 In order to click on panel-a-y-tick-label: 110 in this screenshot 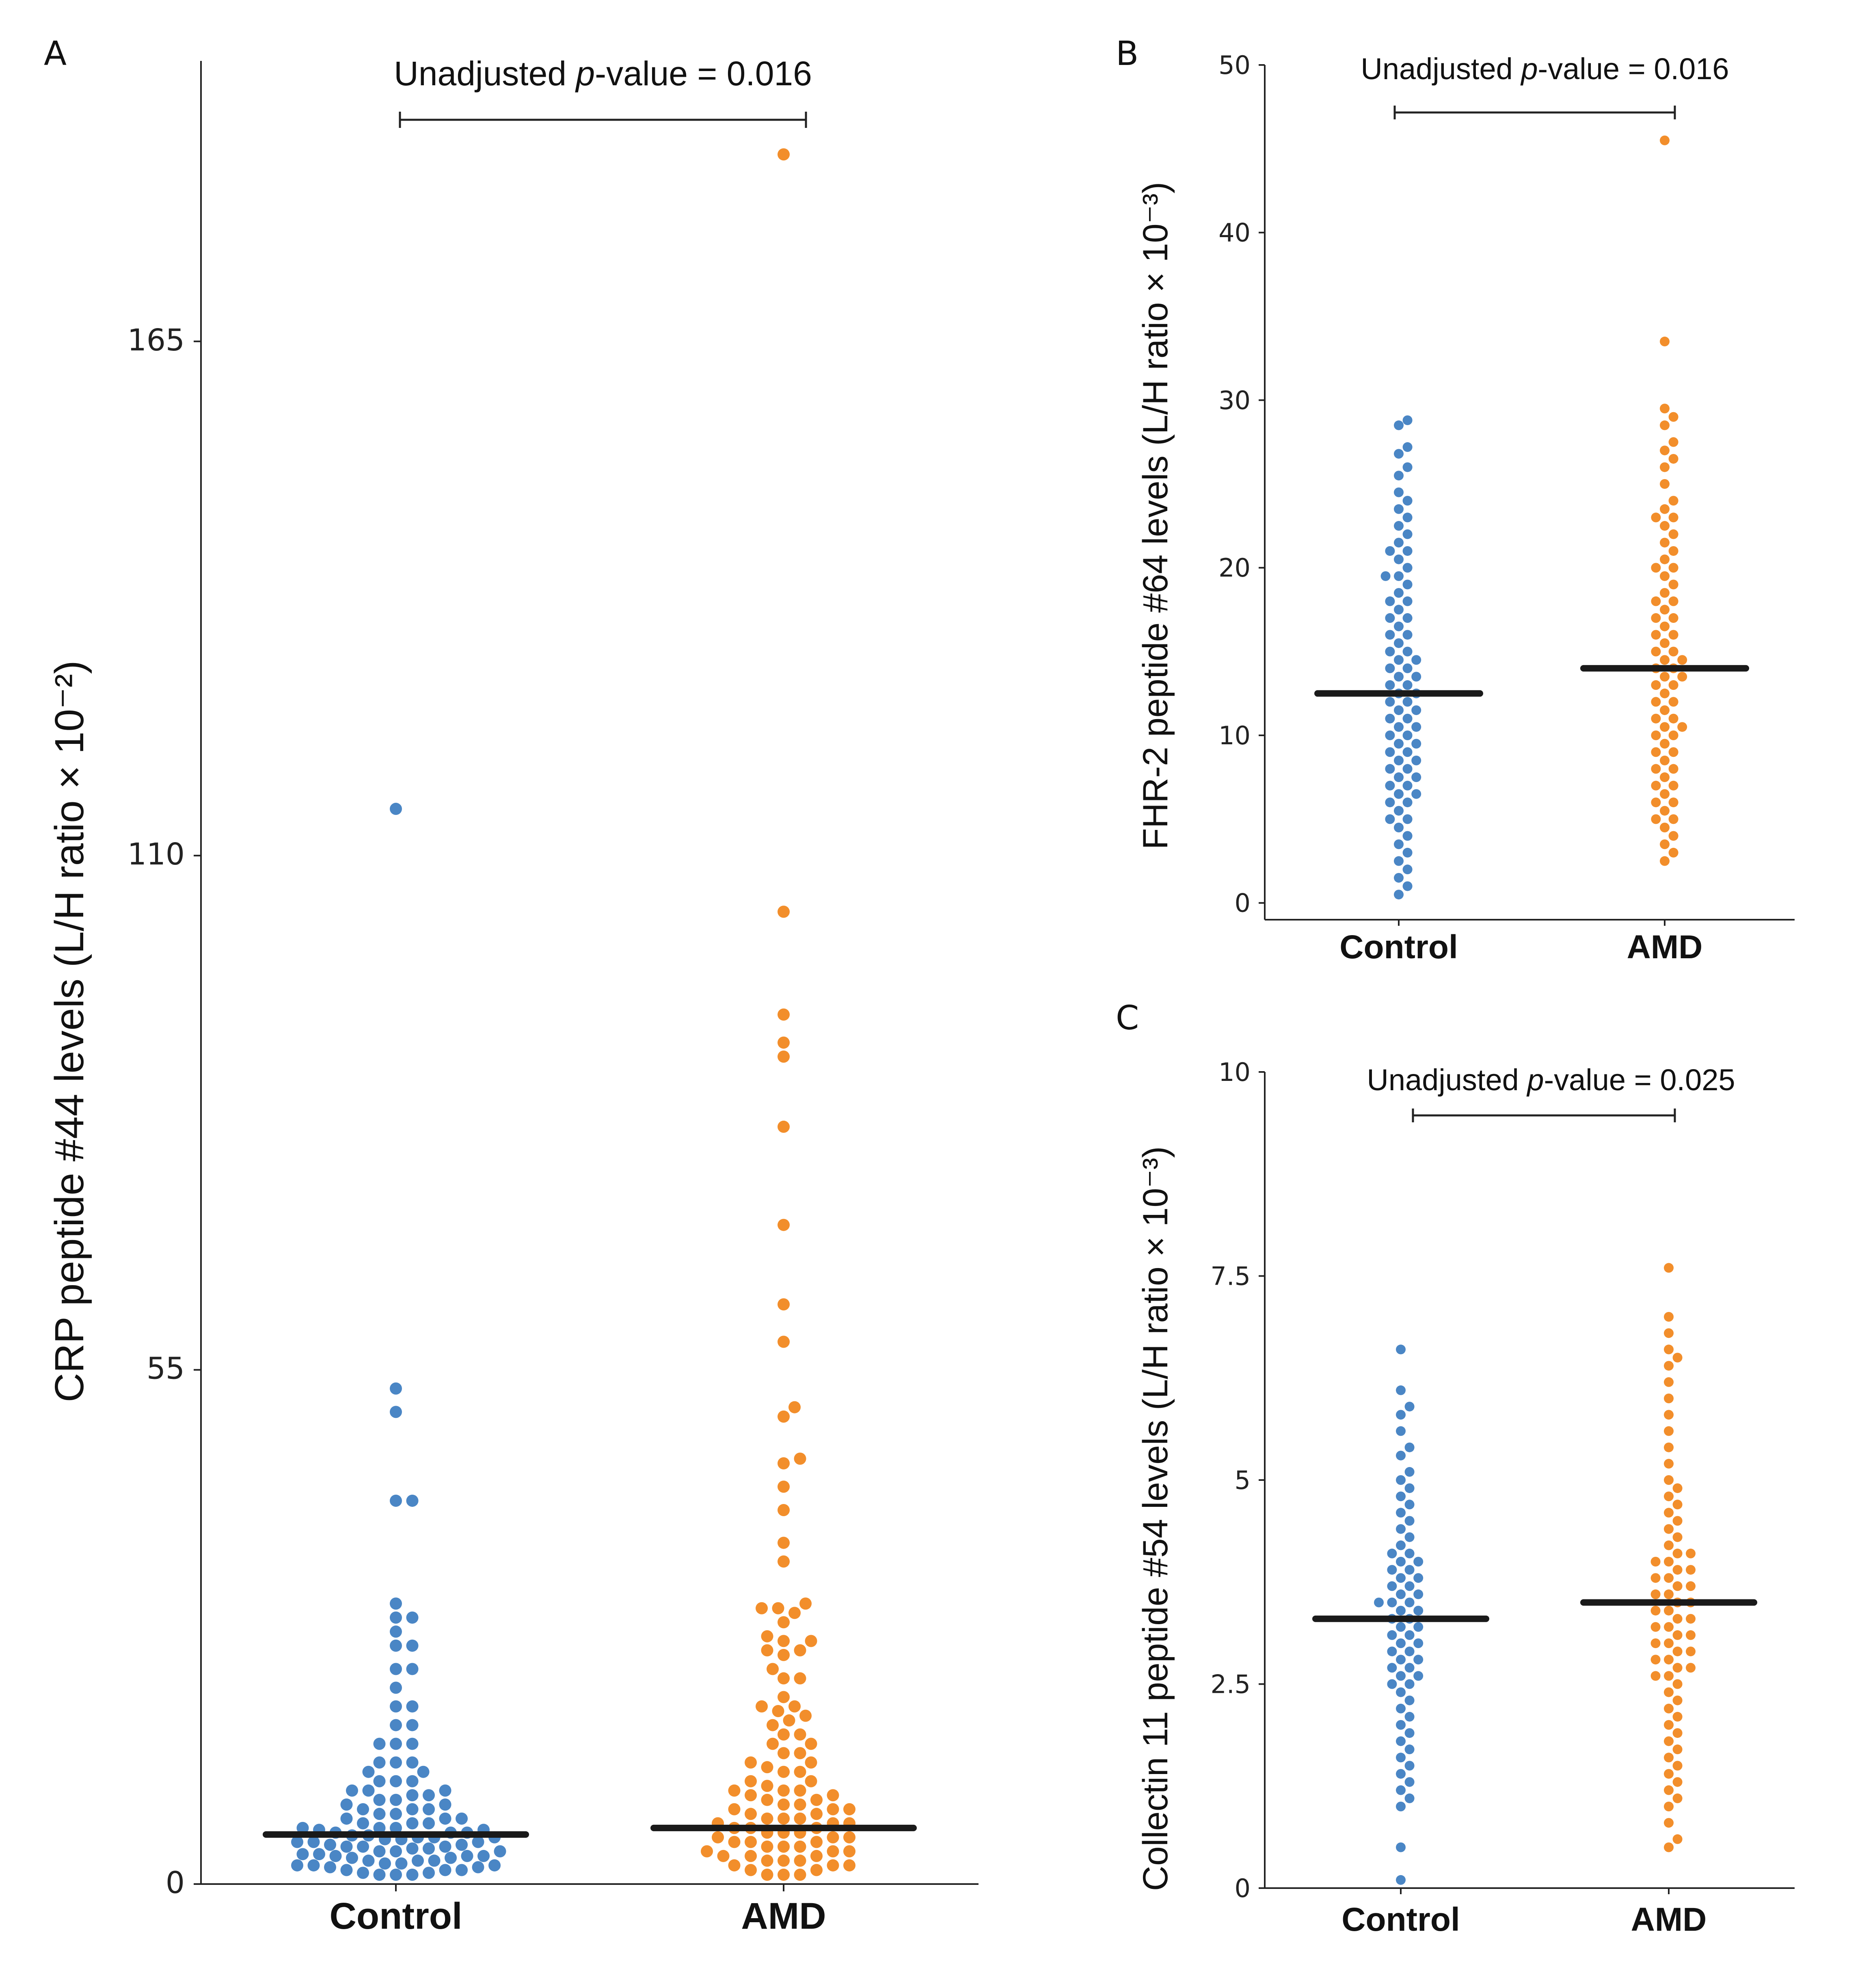, I will do `click(156, 855)`.